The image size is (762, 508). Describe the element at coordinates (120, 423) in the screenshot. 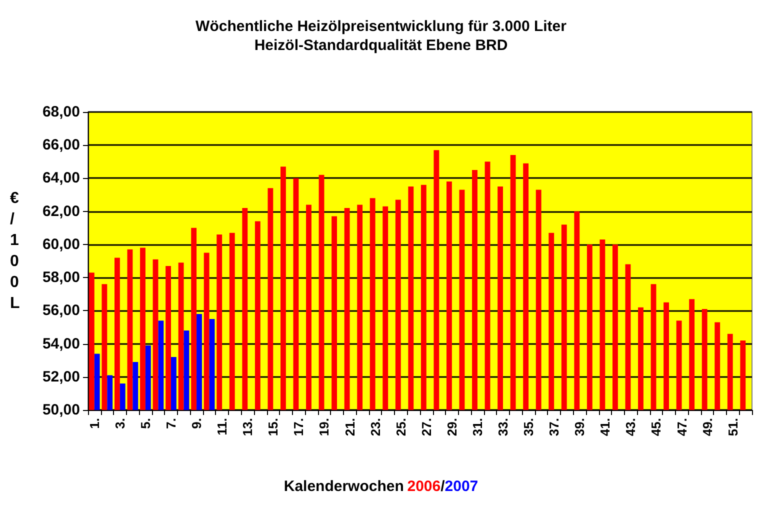

I see `x-tick-label: 3.` at that location.